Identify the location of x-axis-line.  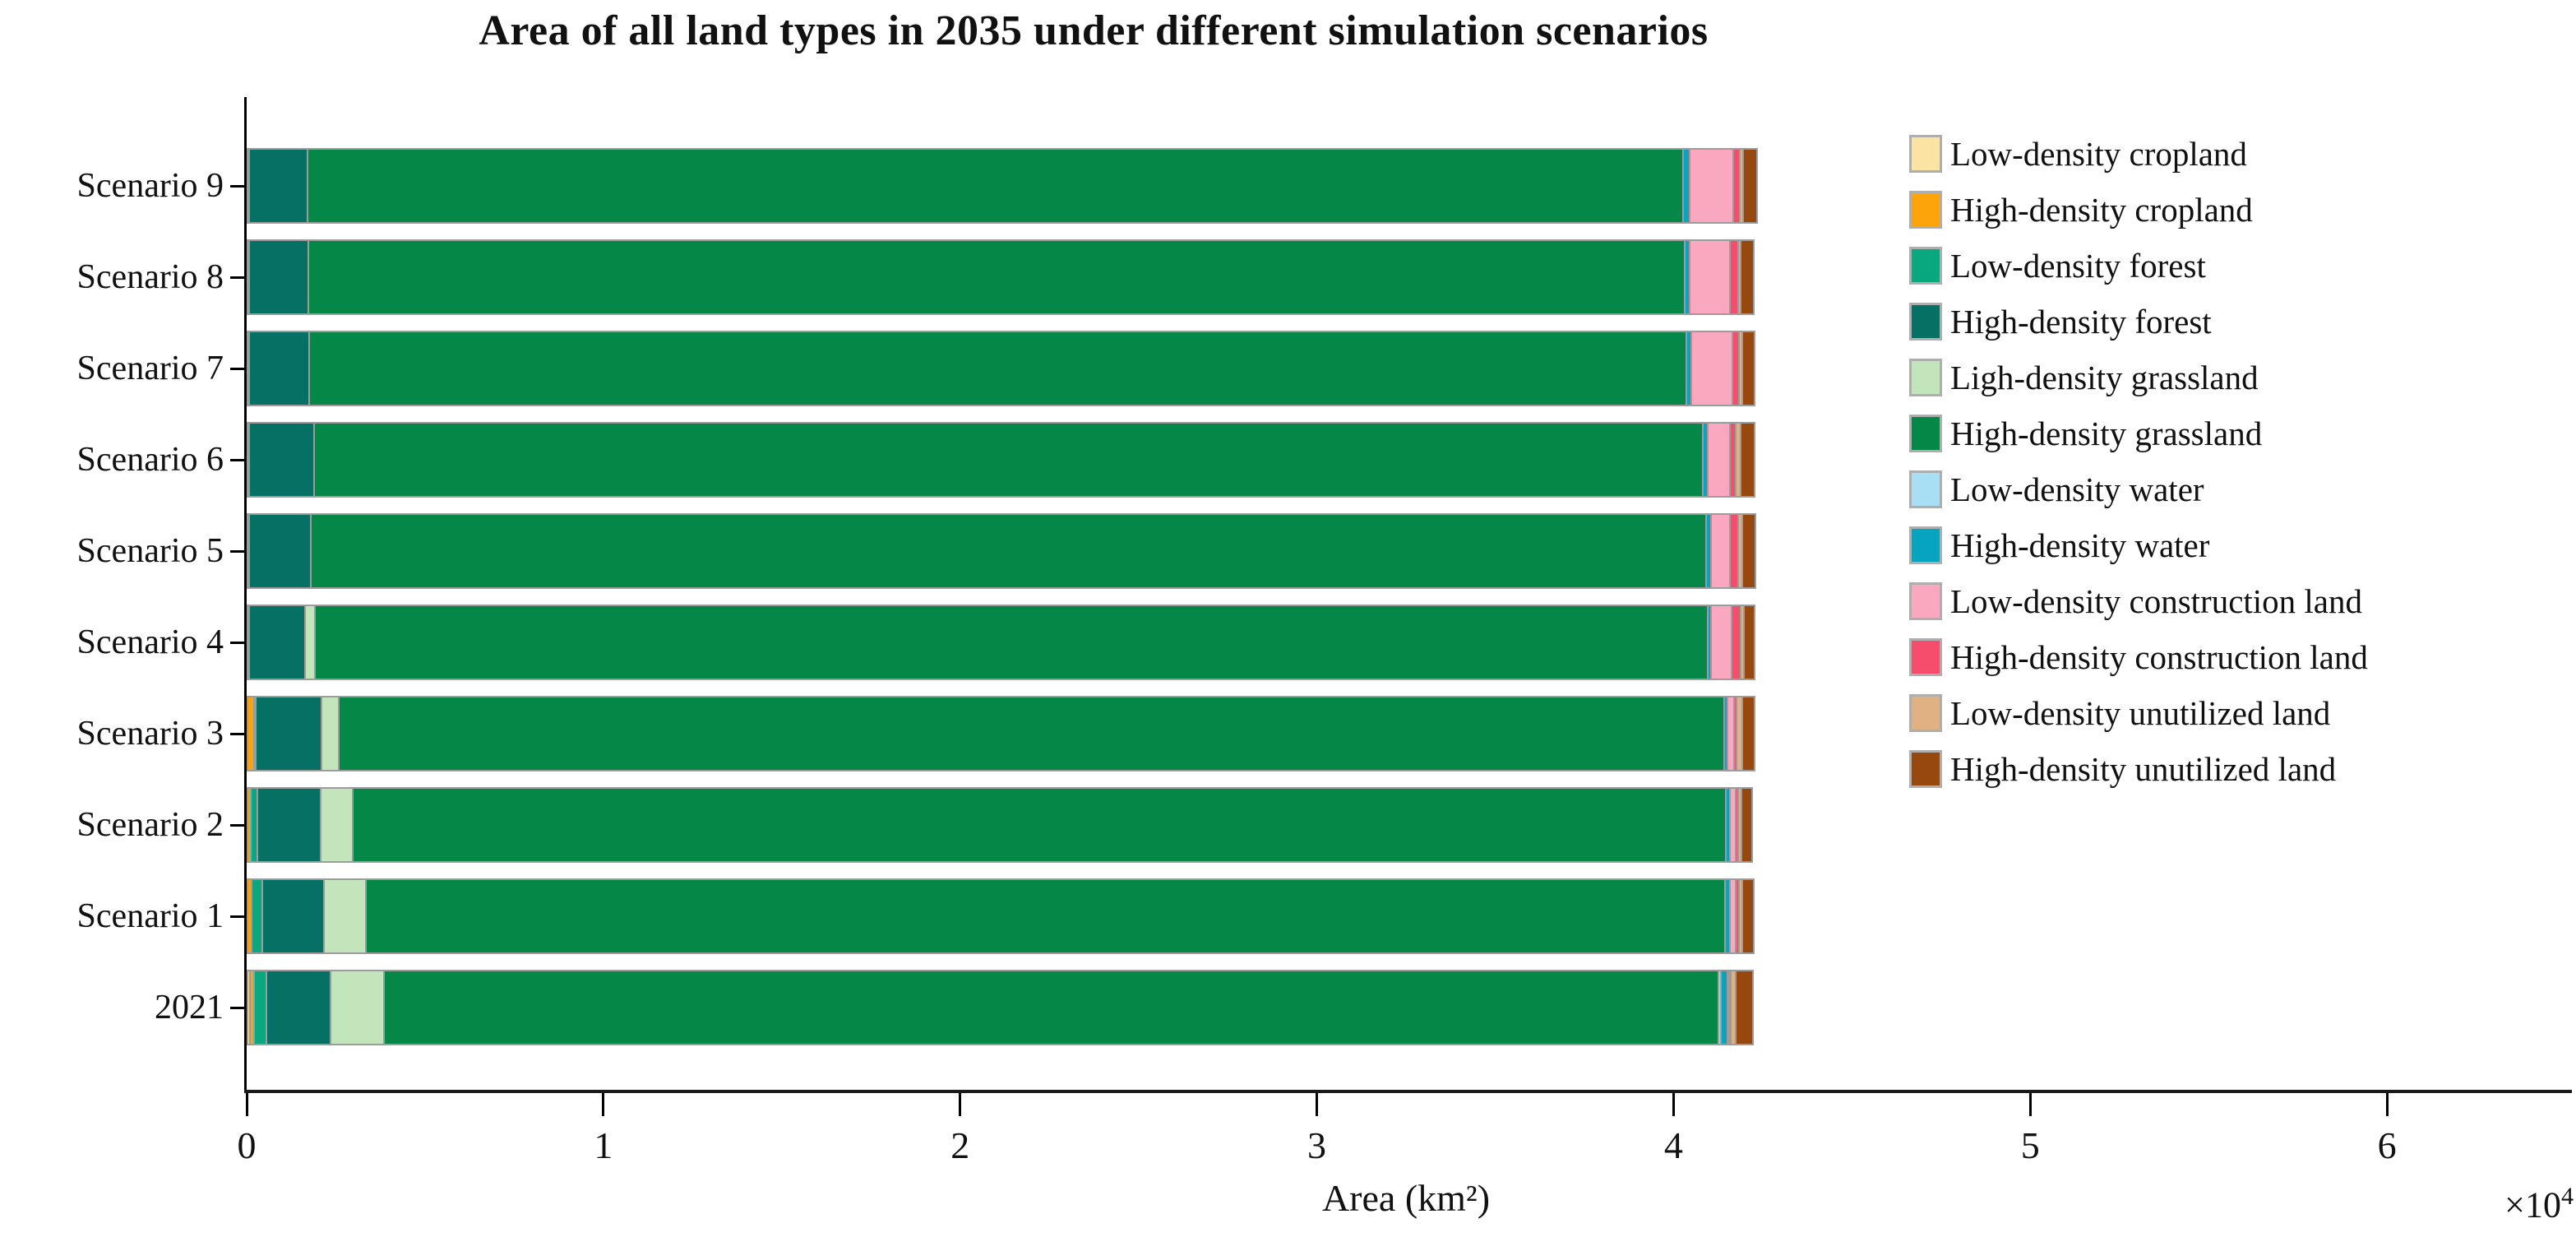
(1408, 1091).